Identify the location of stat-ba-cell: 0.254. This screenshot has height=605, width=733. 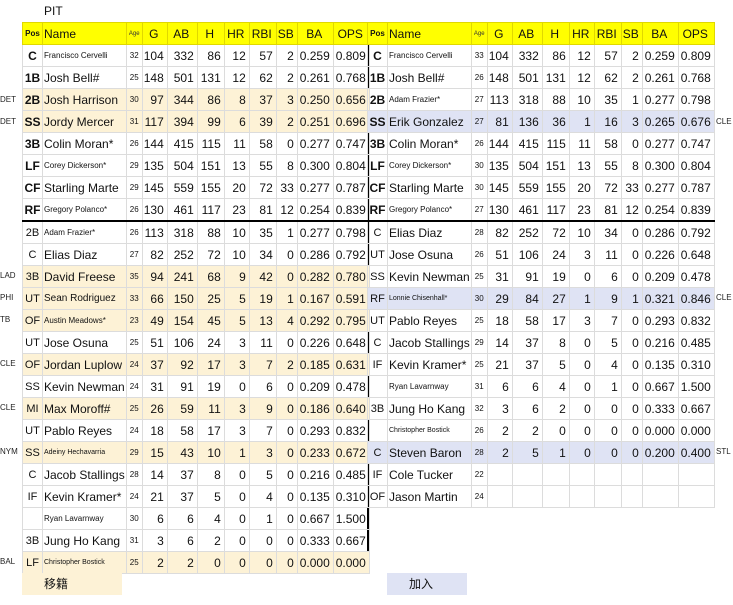
(660, 210).